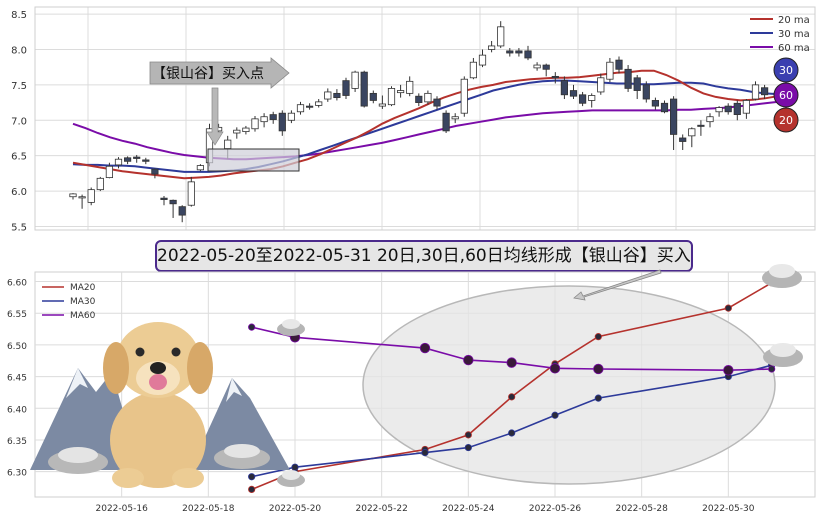 Image resolution: width=822 pixels, height=520 pixels. I want to click on badge-60-label: 60, so click(786, 95).